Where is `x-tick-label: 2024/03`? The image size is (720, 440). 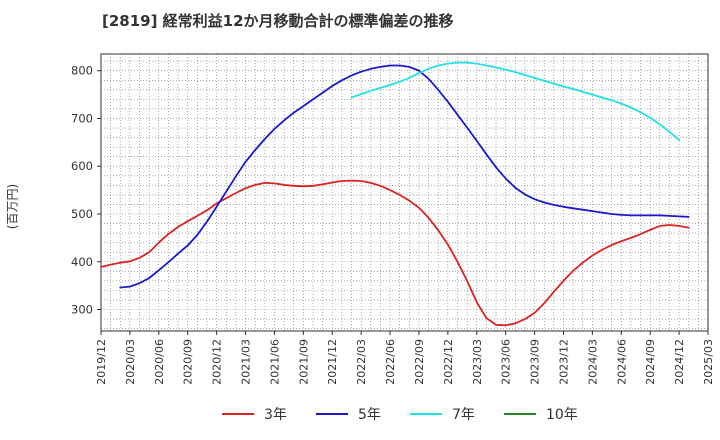
x-tick-label: 2024/03 is located at coordinates (592, 362).